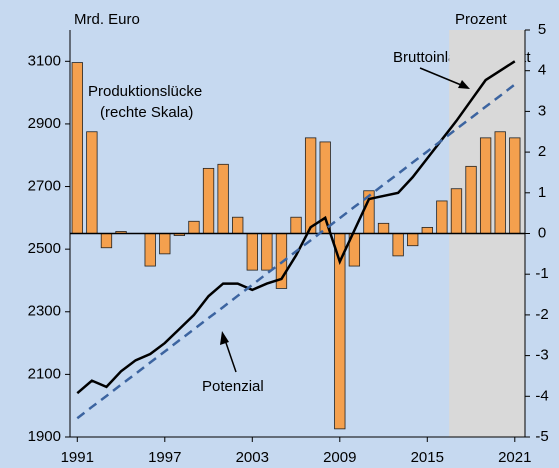  Describe the element at coordinates (233, 386) in the screenshot. I see `annotation: Potenzial` at that location.